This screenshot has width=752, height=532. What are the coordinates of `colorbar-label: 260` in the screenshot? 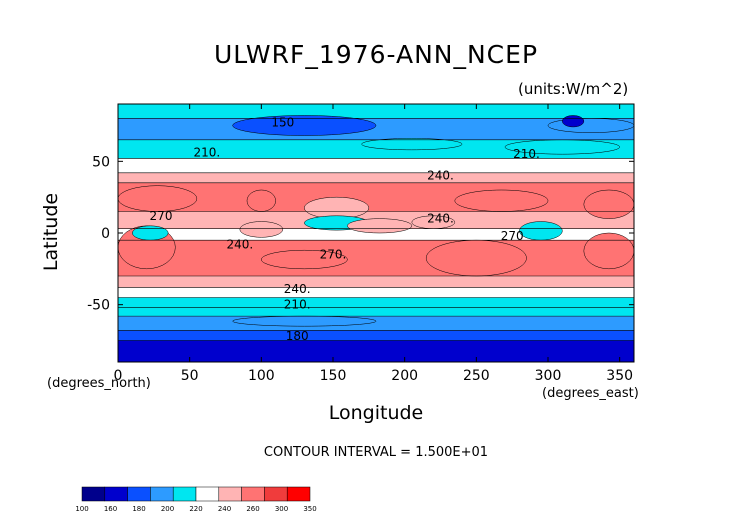 It's located at (252, 509).